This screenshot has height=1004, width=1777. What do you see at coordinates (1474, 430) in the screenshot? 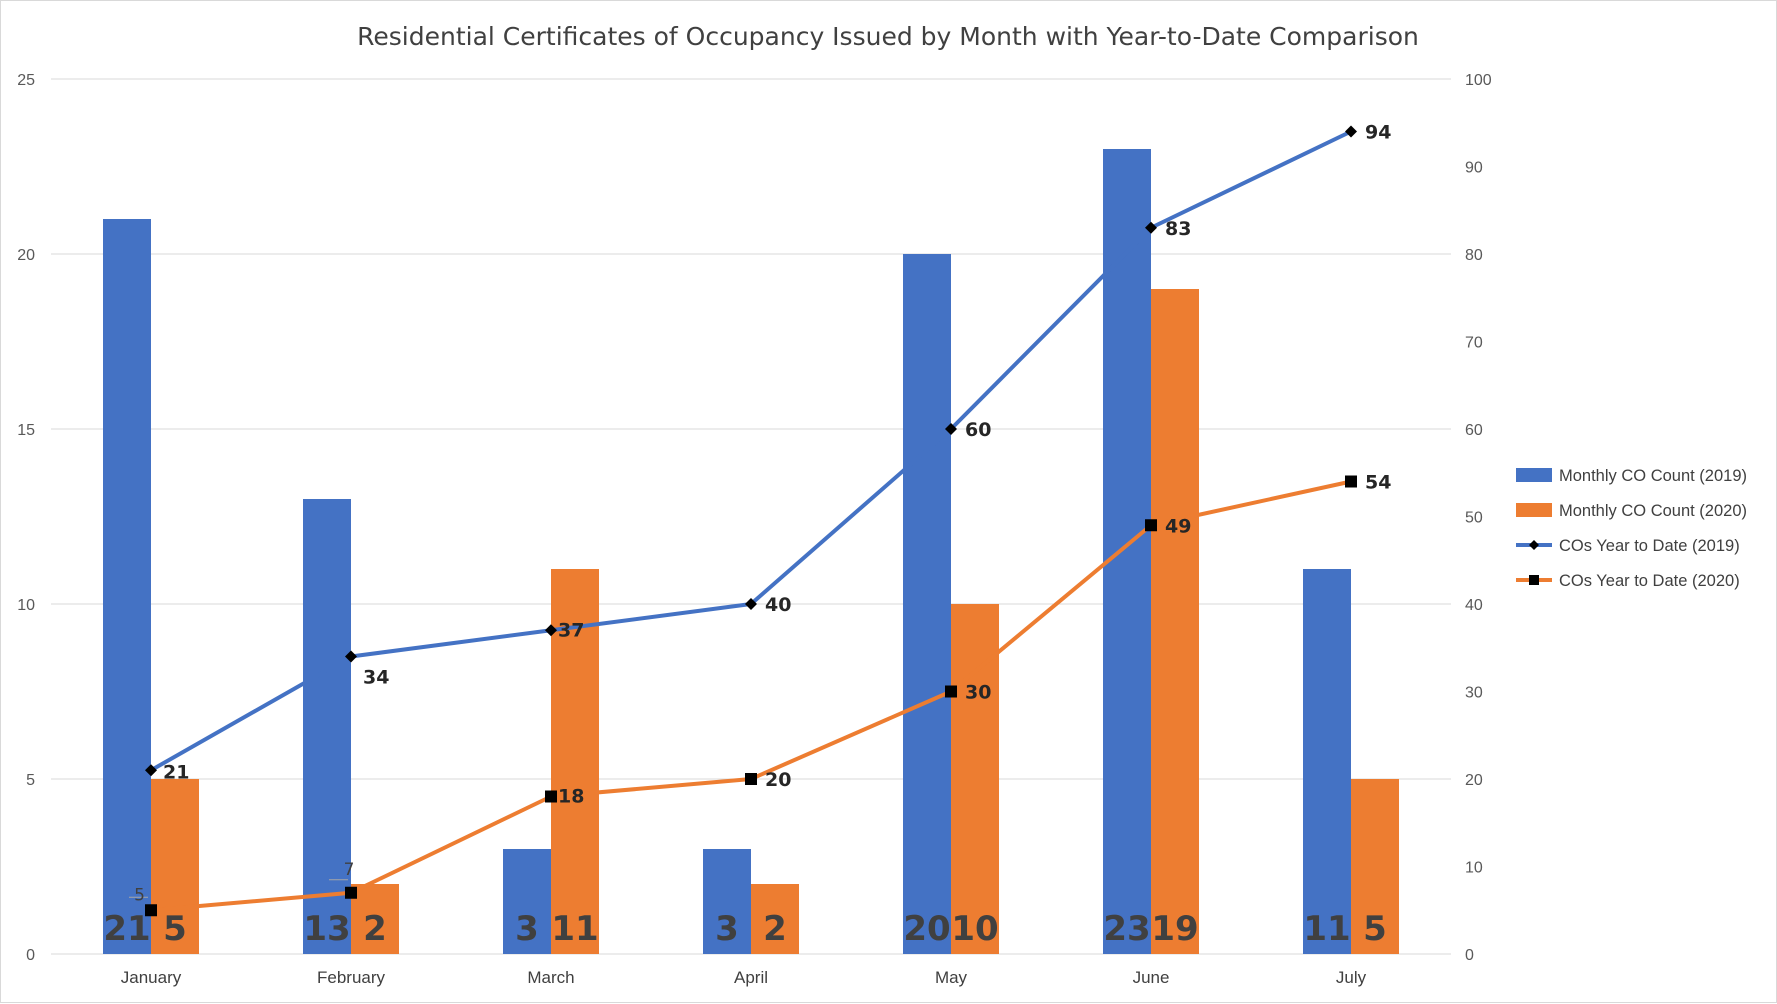
I see `y-right-tick-label: 60` at bounding box center [1474, 430].